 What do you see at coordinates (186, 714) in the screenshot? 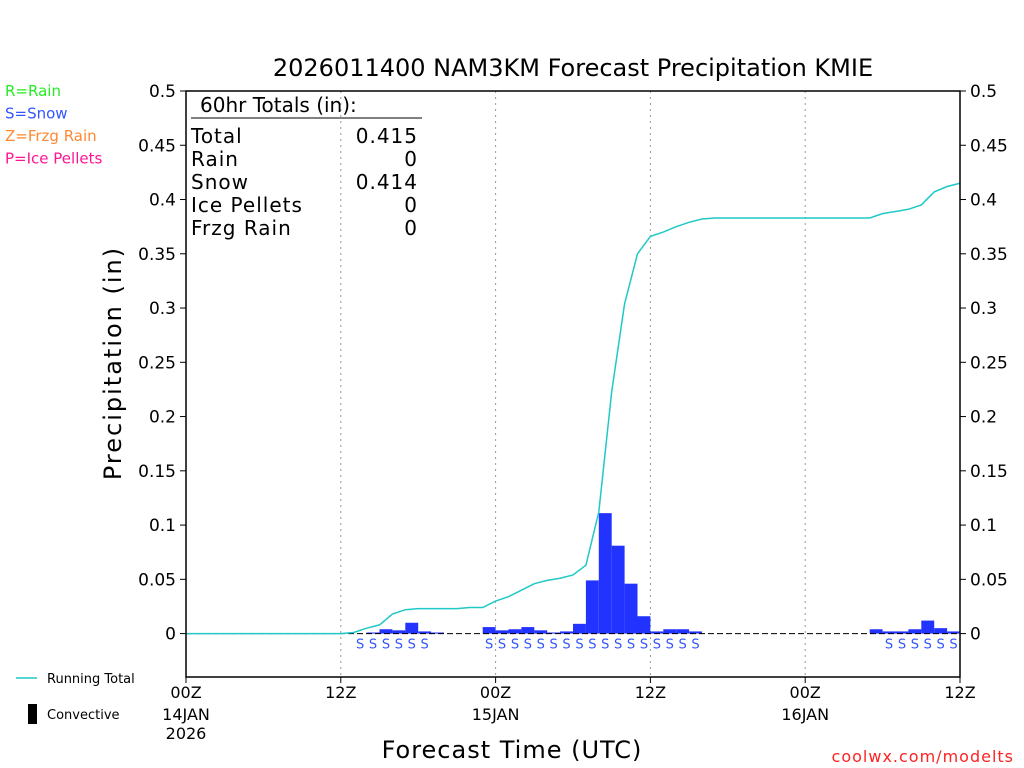
I see `x-tick-sublabel: 14JAN` at bounding box center [186, 714].